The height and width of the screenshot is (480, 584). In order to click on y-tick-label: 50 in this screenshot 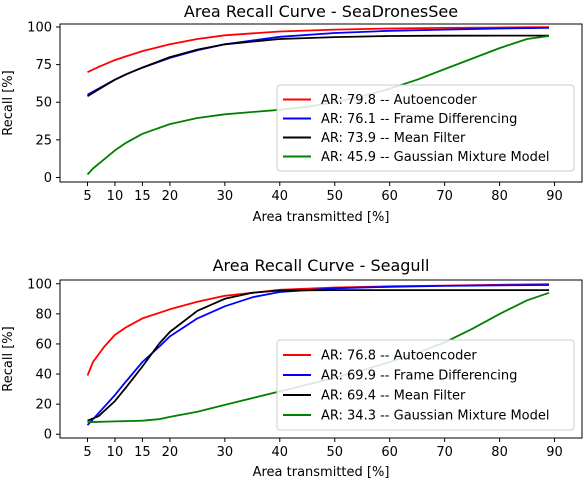, I will do `click(43, 103)`.